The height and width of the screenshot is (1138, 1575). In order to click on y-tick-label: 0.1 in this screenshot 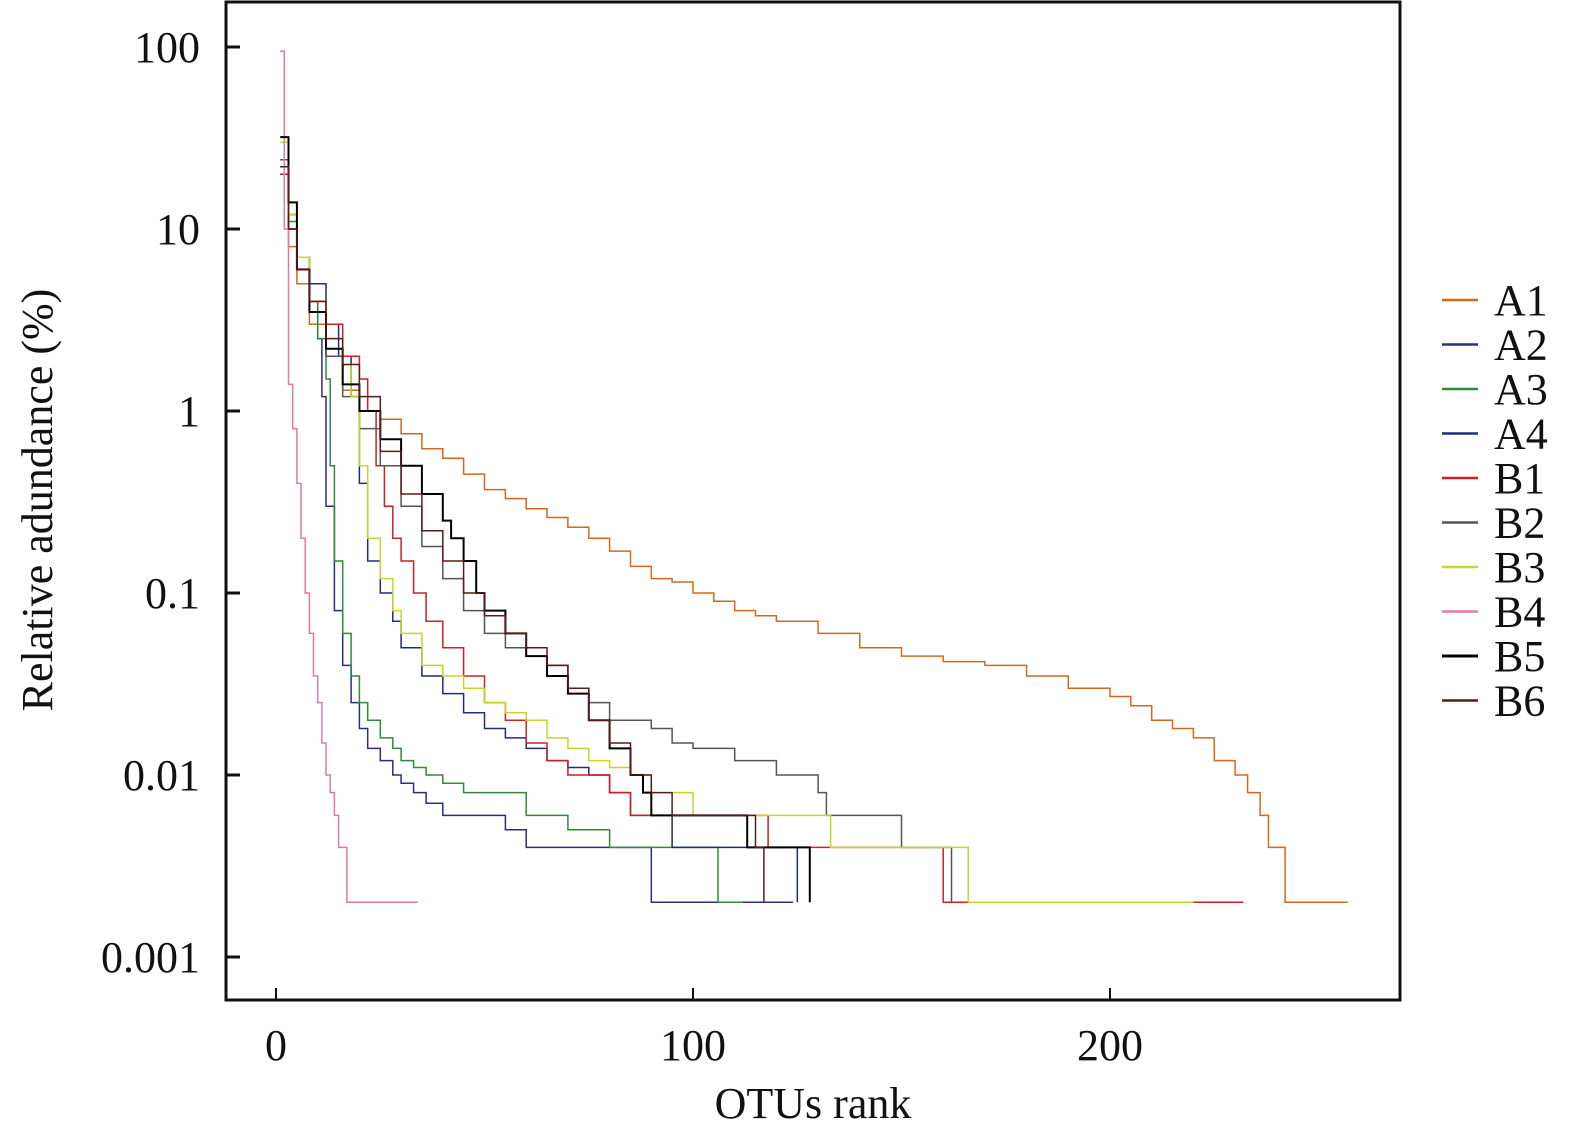, I will do `click(172, 593)`.